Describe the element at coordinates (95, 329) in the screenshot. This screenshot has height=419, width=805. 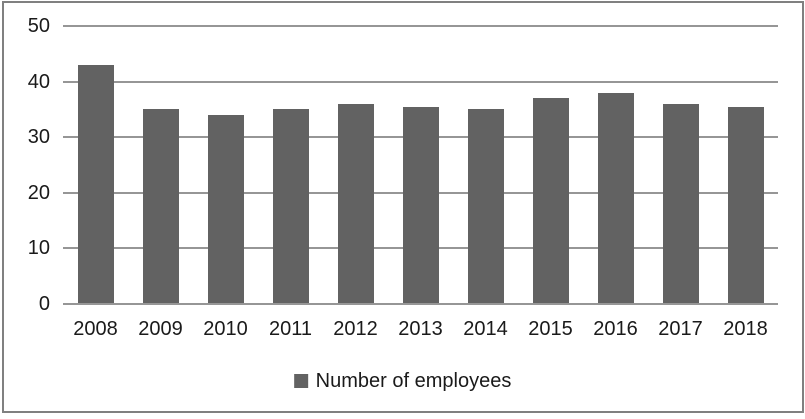
I see `x-axis-tick-label: 2008` at that location.